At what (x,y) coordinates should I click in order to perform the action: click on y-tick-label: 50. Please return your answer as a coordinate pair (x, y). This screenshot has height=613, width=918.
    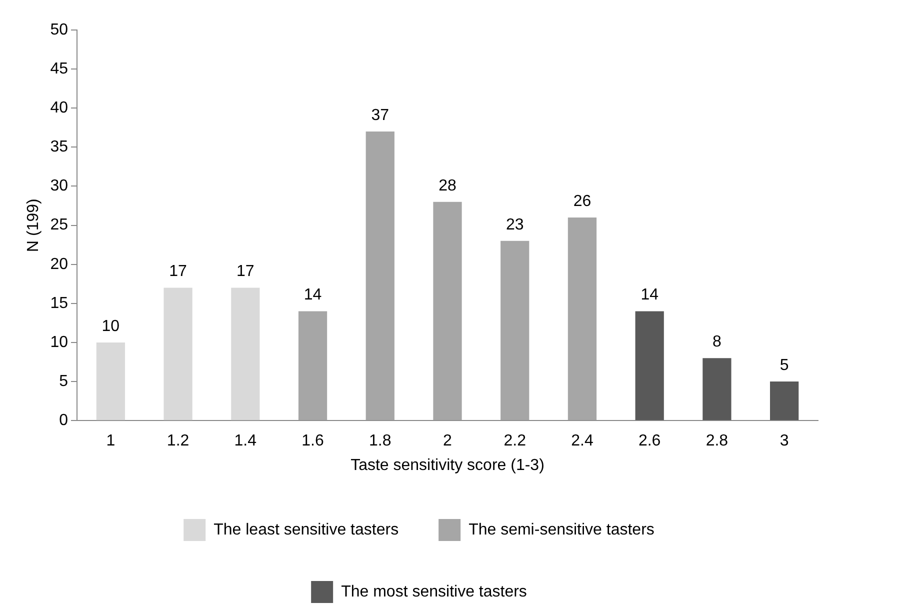
    Looking at the image, I should click on (59, 29).